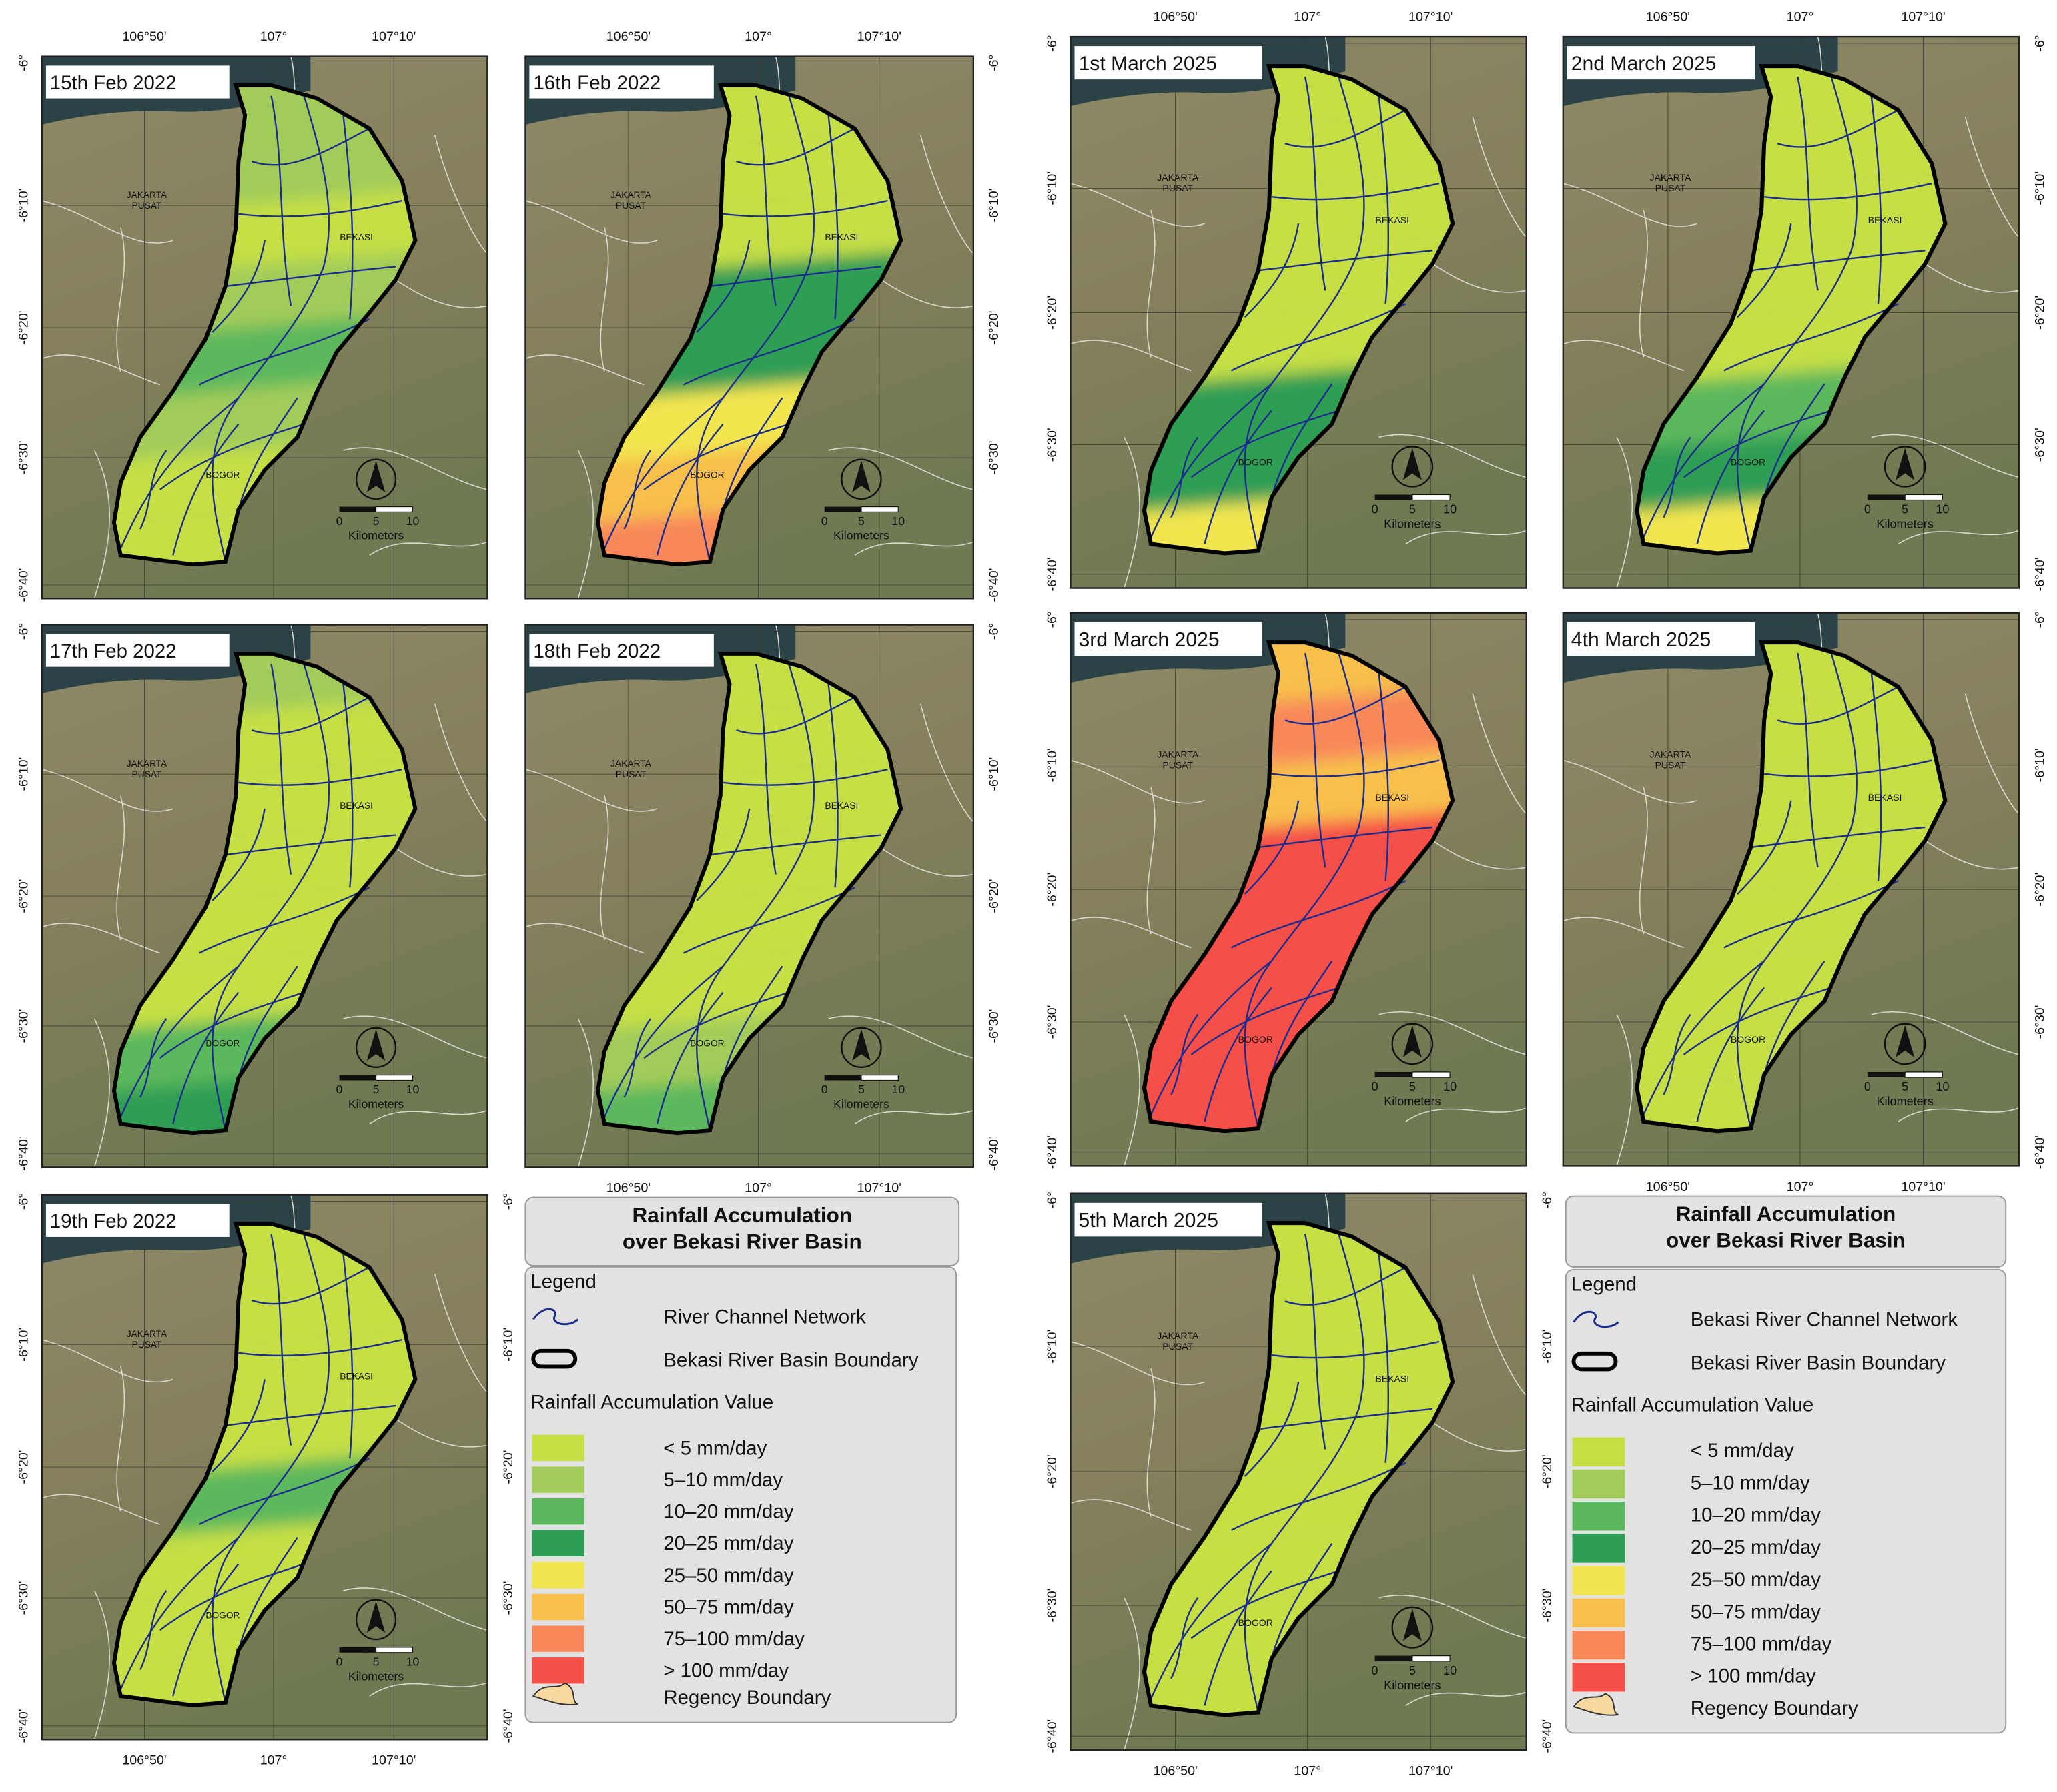 The height and width of the screenshot is (1792, 2057). Describe the element at coordinates (1750, 1483) in the screenshot. I see `legend-class-label: 5–10 mm/day` at that location.